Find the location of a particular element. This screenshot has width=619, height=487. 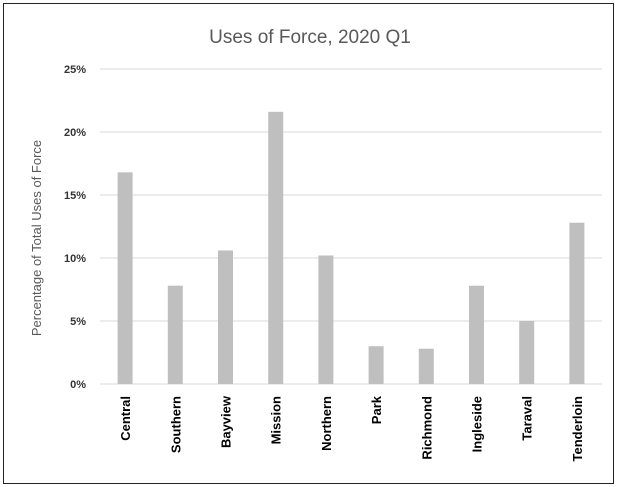

bar-central is located at coordinates (125, 278).